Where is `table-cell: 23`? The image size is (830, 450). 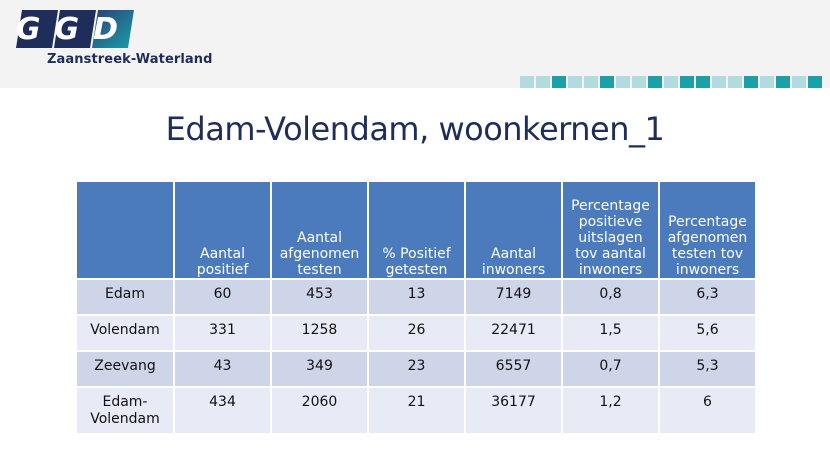
table-cell: 23 is located at coordinates (416, 369).